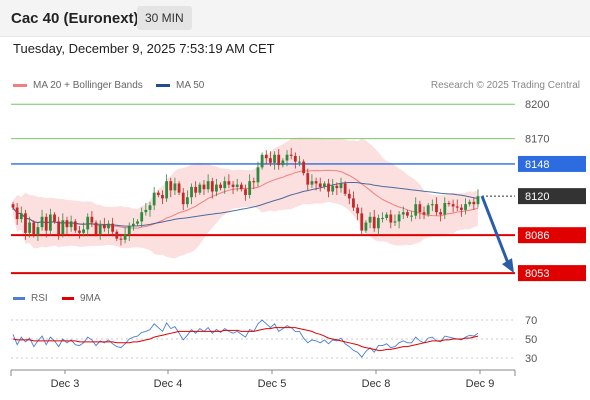  Describe the element at coordinates (508, 266) in the screenshot. I see `forecast-arrow-head` at that location.